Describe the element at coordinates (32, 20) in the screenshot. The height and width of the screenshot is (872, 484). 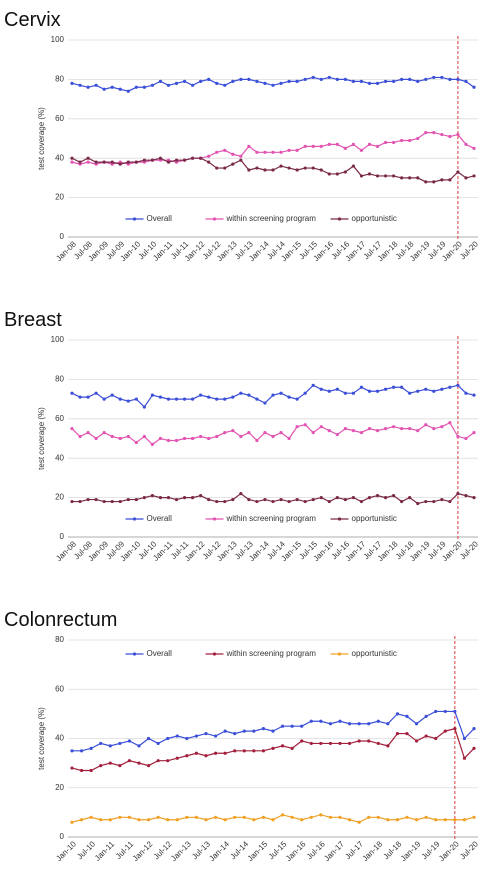
I see `chart-title: Cervix` at that location.